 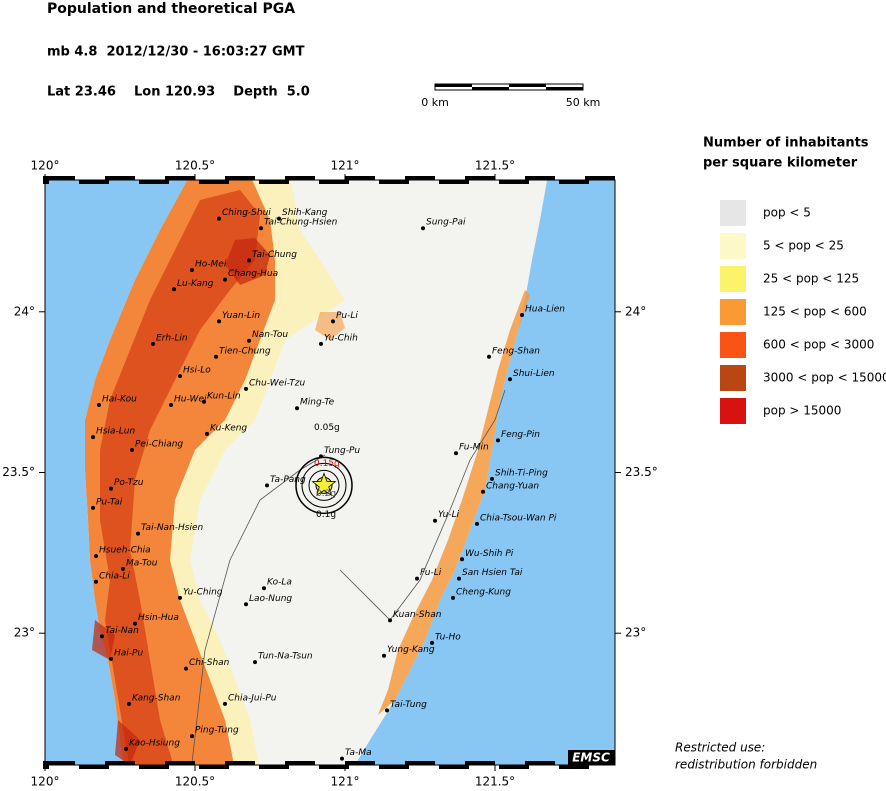 I want to click on city-label: Chia-Tsou-Wan Pi, so click(x=518, y=518).